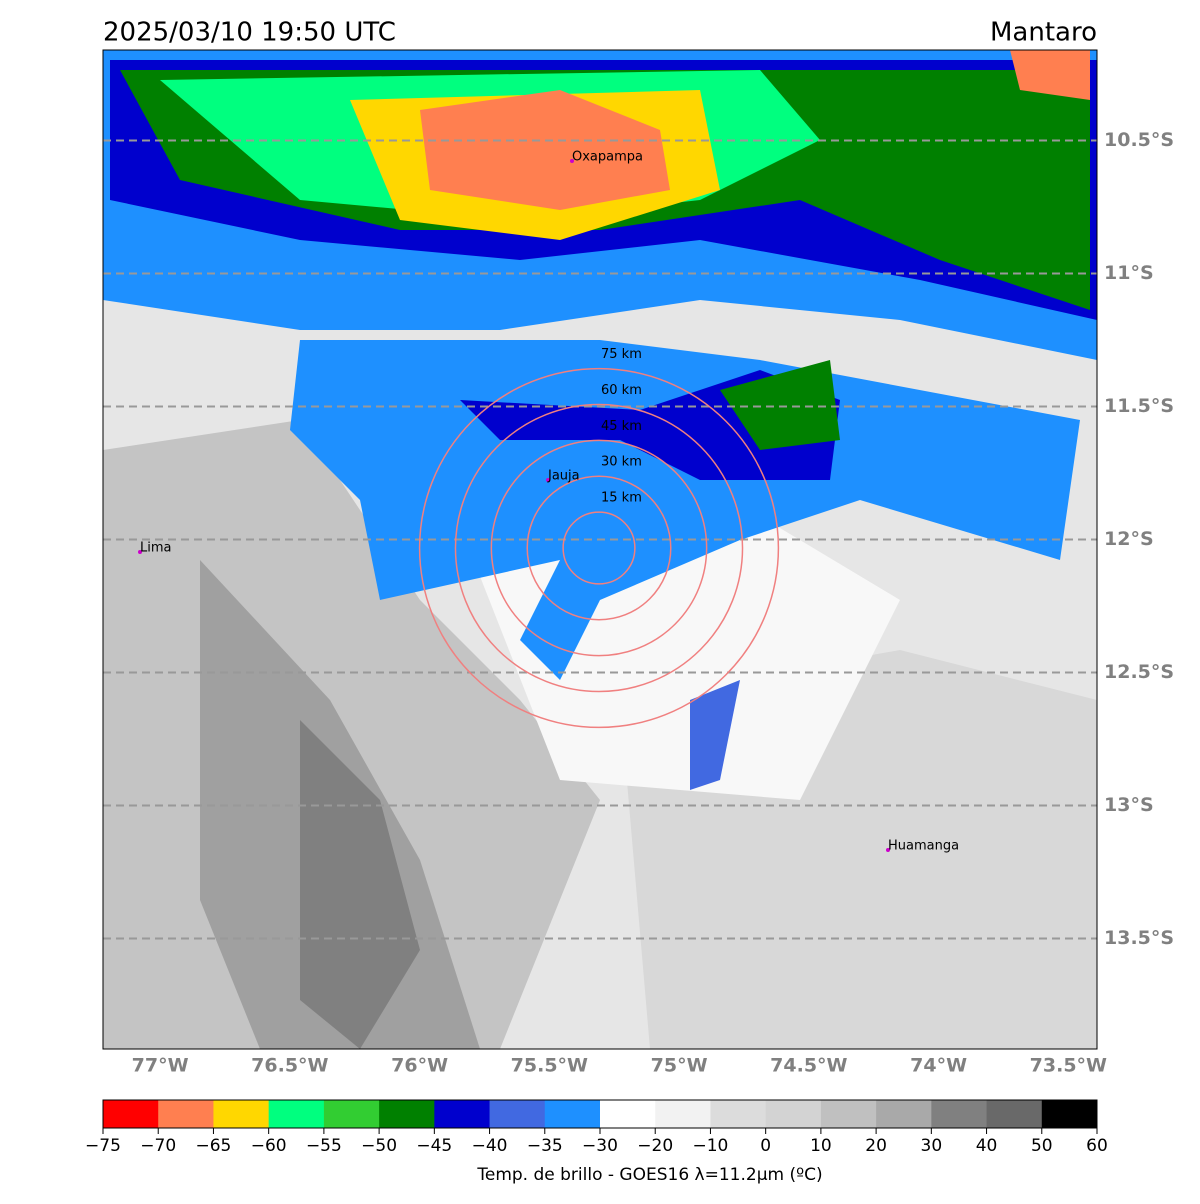 The height and width of the screenshot is (1204, 1200). I want to click on colorbar-tick-label: −55, so click(324, 1146).